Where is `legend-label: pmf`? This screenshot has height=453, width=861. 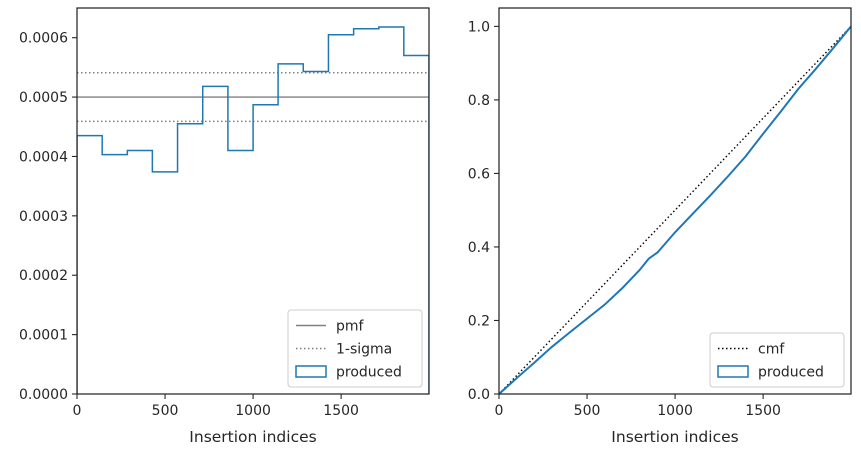
legend-label: pmf is located at coordinates (350, 327).